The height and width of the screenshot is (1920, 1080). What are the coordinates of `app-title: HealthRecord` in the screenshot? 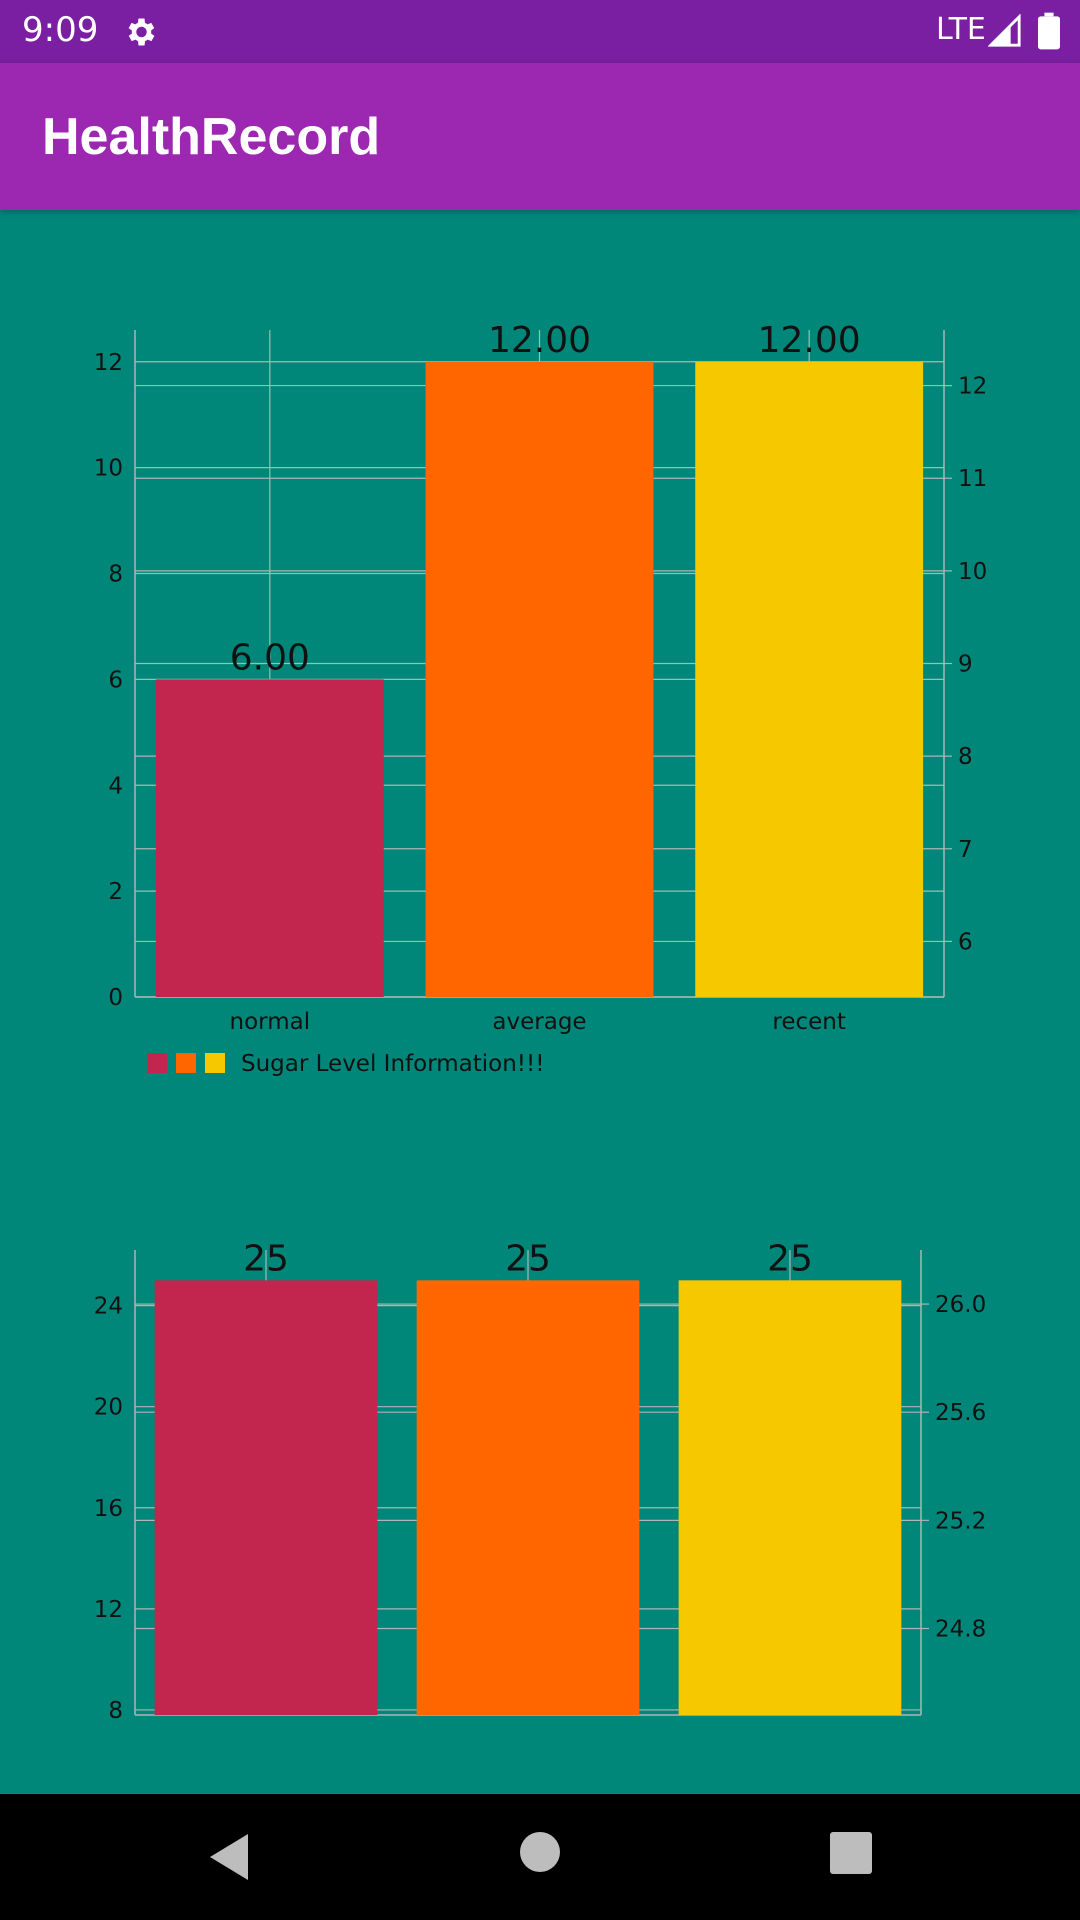 It's located at (211, 137).